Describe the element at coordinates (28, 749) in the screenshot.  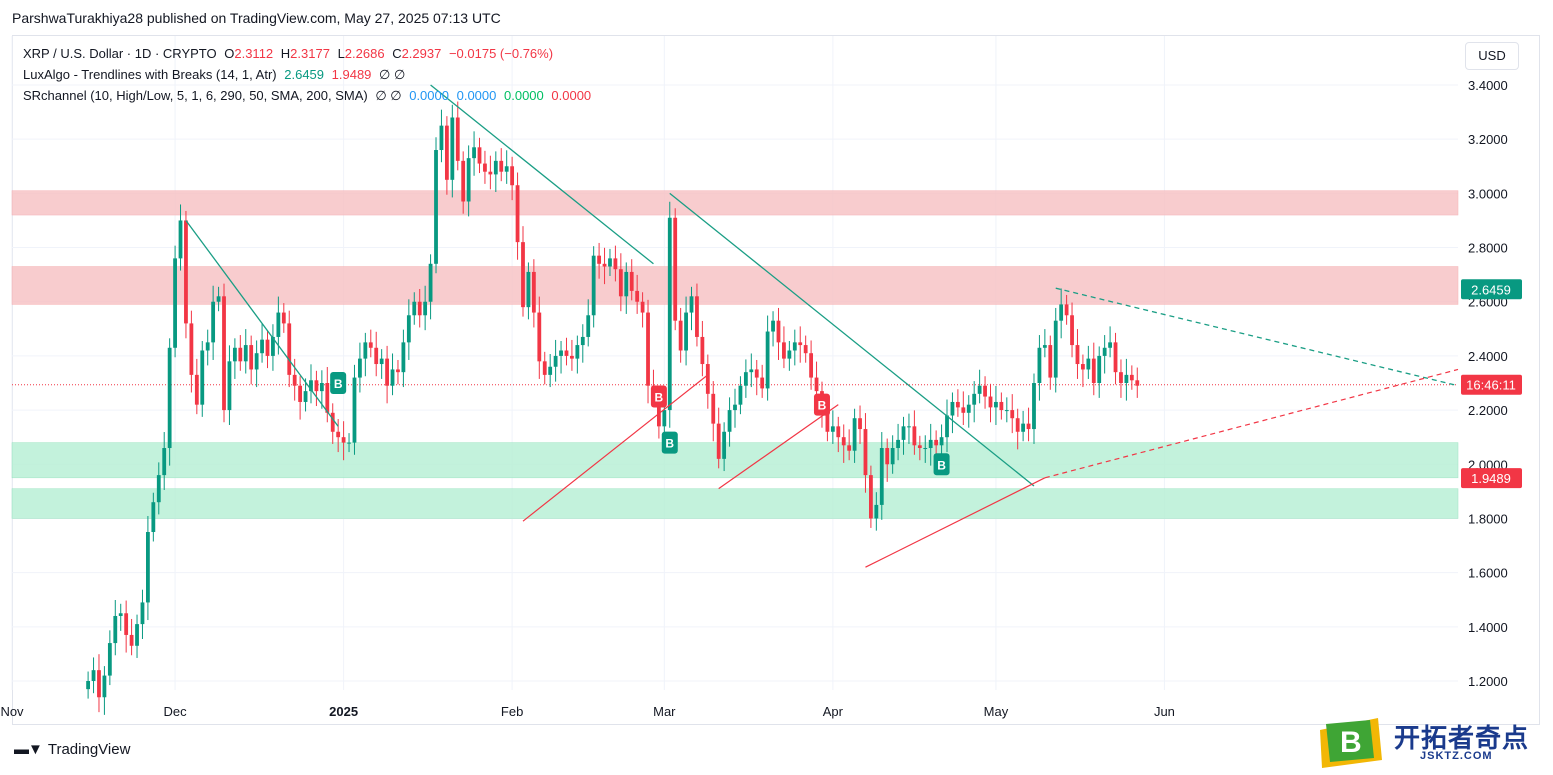
I see `tradingview-icon: ▬▼` at that location.